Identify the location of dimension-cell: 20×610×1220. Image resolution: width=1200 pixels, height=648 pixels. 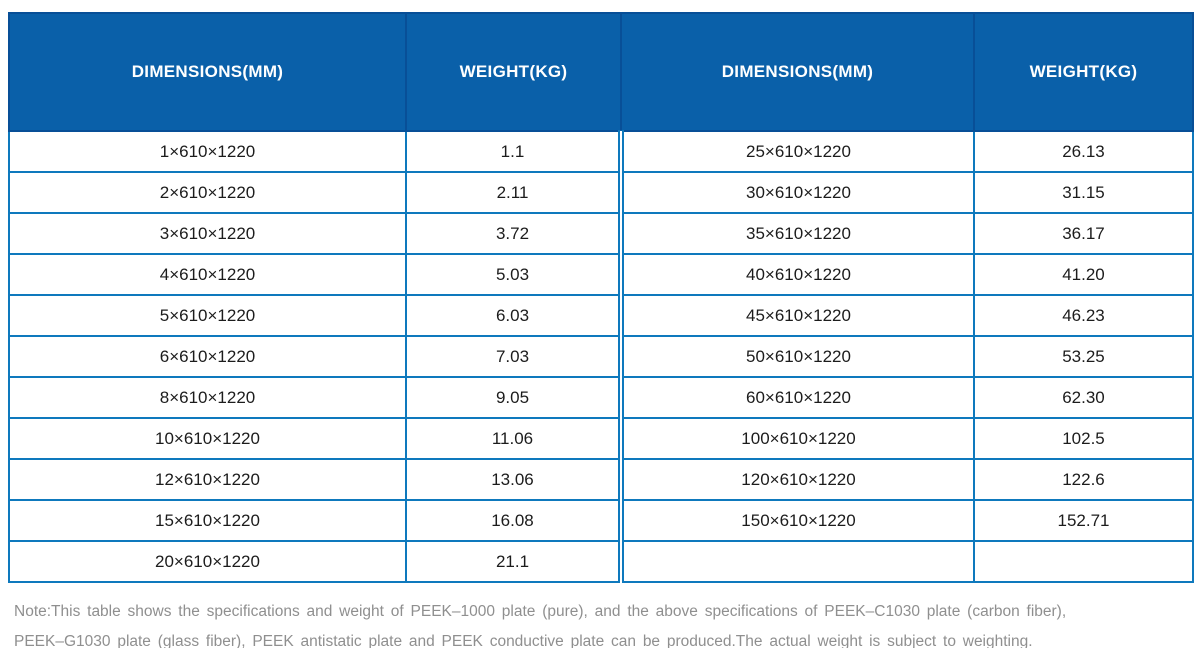
(207, 561).